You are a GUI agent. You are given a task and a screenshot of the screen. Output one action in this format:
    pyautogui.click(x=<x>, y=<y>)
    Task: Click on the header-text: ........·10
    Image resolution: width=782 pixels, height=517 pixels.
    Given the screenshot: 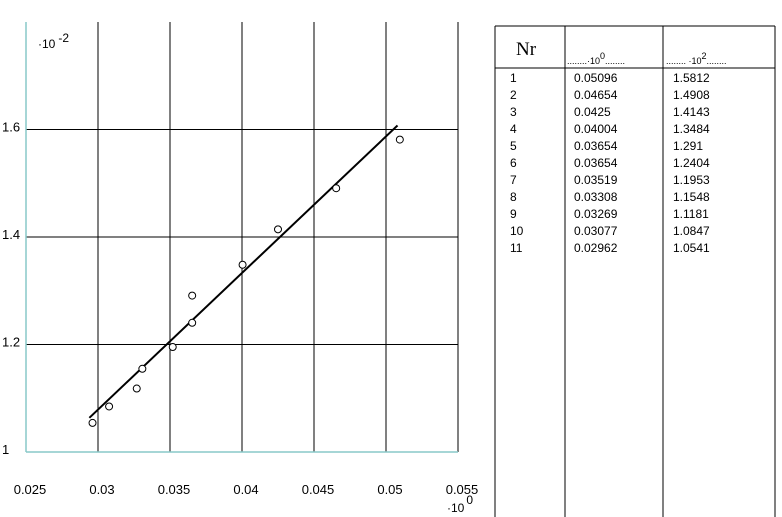 What is the action you would take?
    pyautogui.click(x=583, y=61)
    